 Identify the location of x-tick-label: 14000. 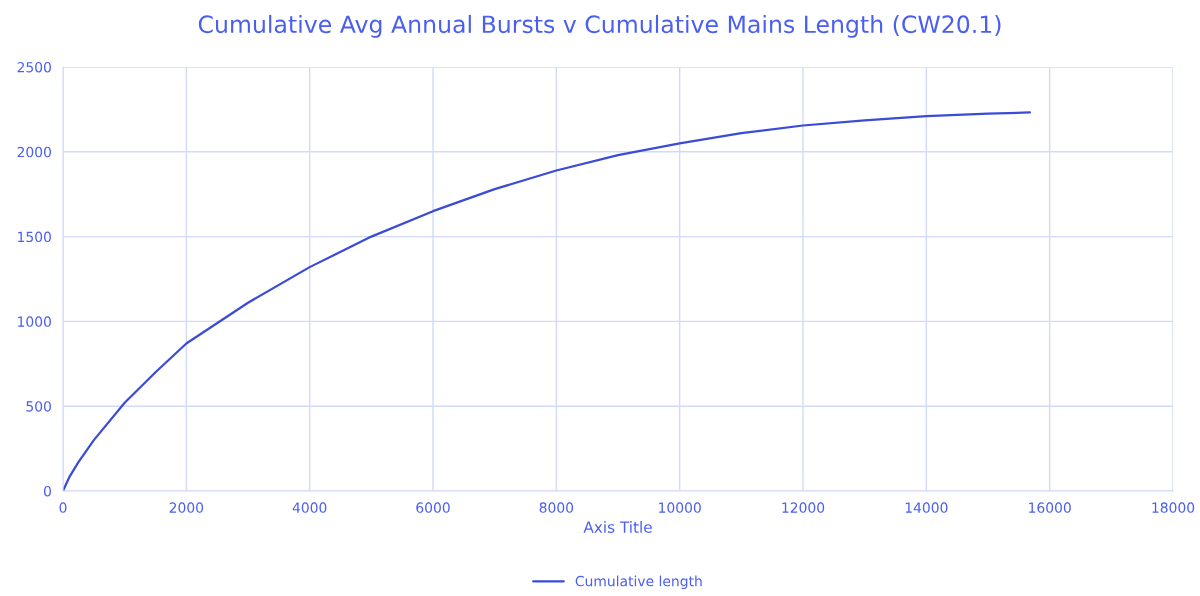
(926, 507).